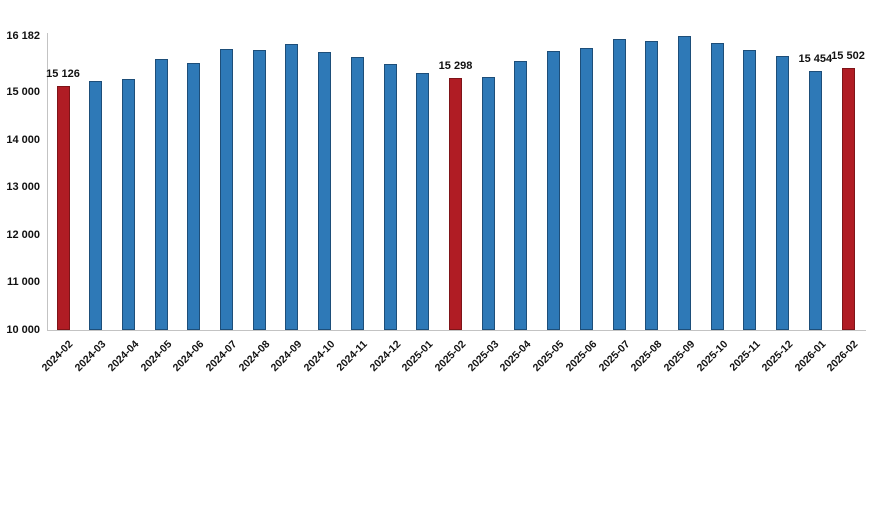 The image size is (870, 516). What do you see at coordinates (515, 356) in the screenshot?
I see `x-axis-tick-label: 2025-04` at bounding box center [515, 356].